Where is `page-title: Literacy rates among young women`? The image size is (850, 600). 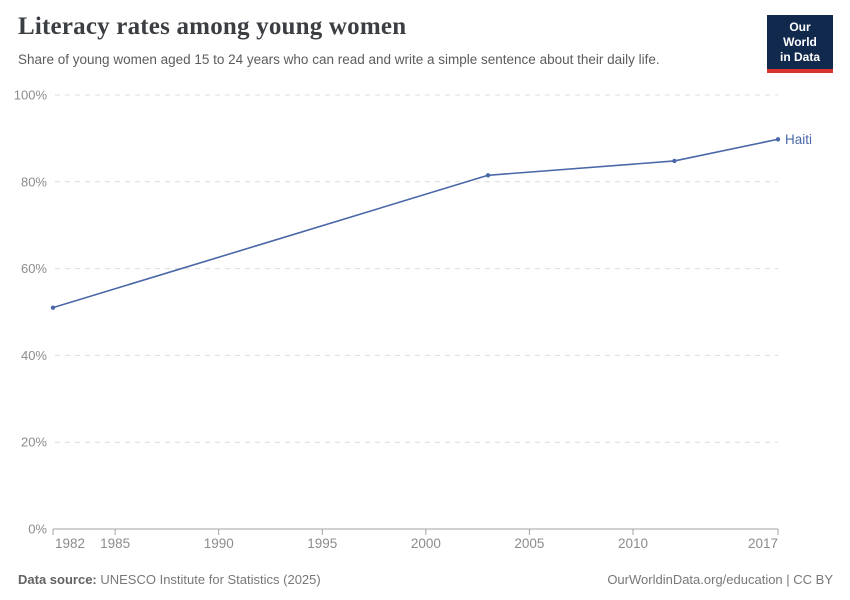
page-title: Literacy rates among young women is located at coordinates (212, 26).